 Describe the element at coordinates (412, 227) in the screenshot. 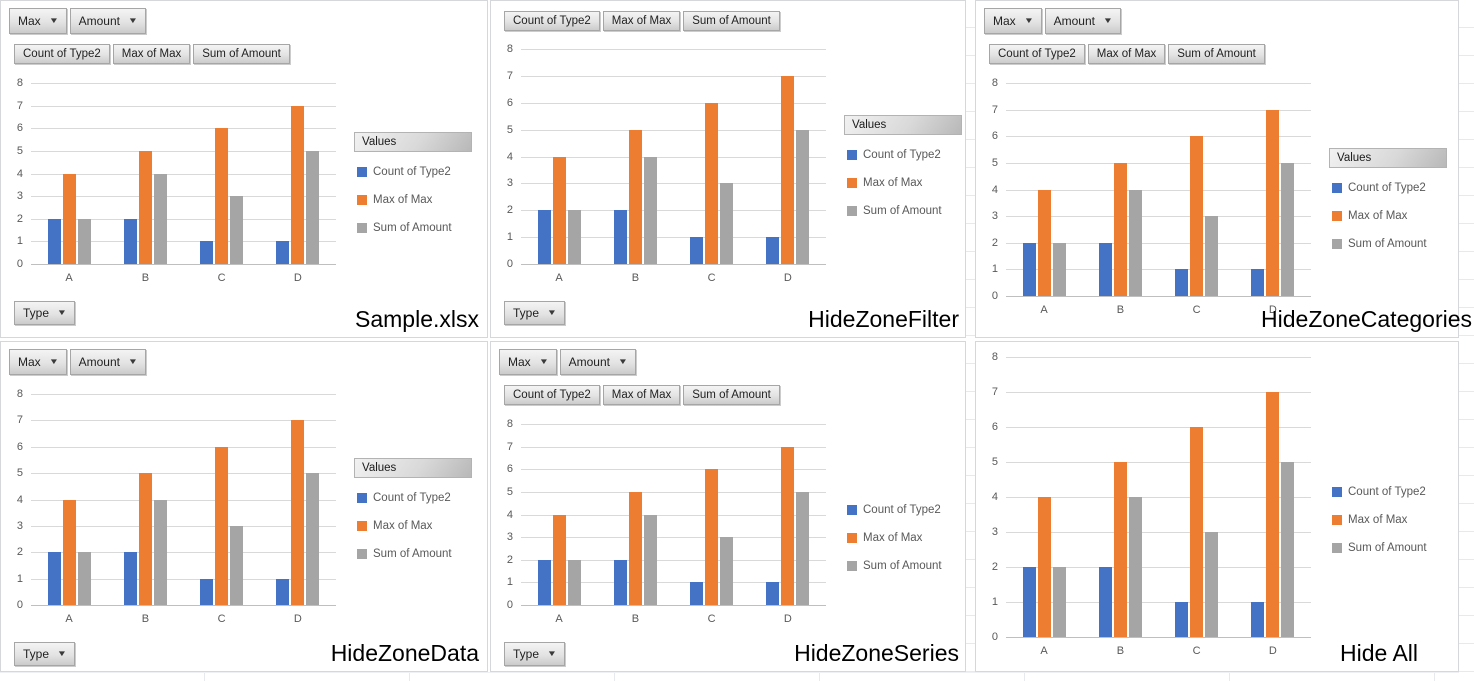

I see `legend-entry-label: Sum of Amount` at that location.